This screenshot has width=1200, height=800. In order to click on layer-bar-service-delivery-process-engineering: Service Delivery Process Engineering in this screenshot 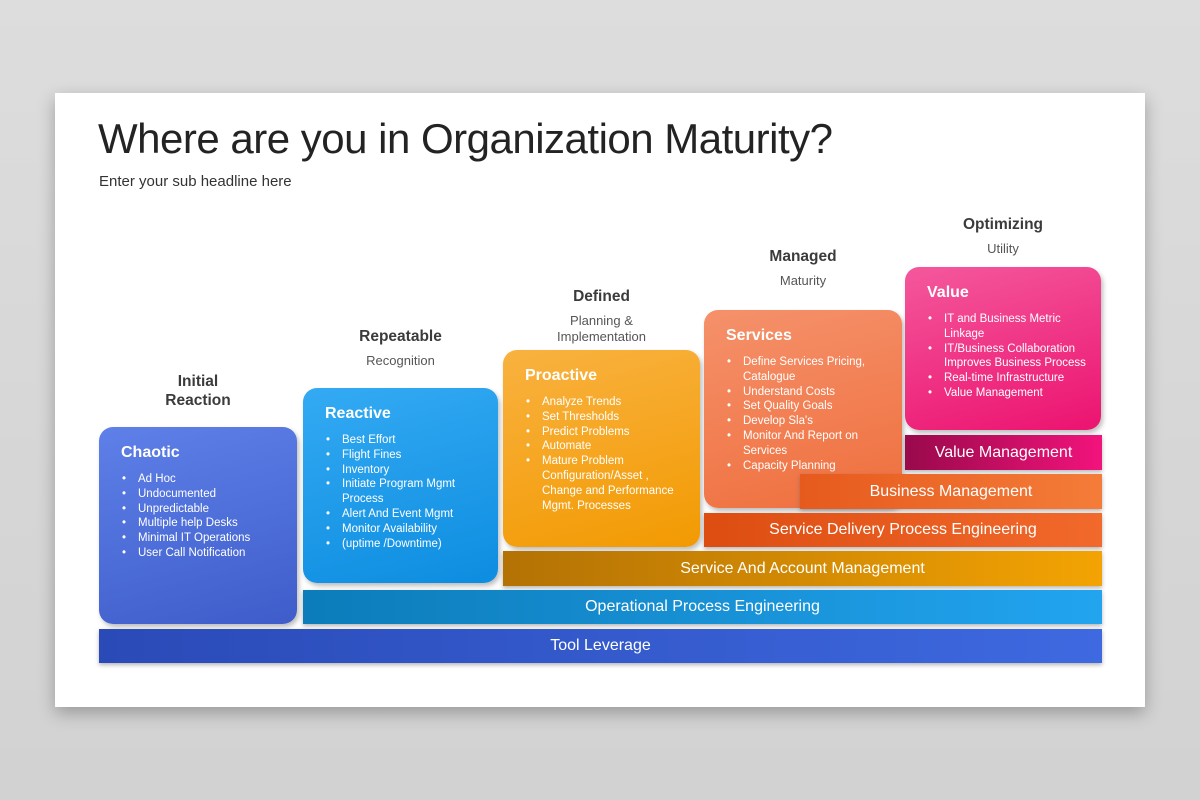, I will do `click(903, 530)`.